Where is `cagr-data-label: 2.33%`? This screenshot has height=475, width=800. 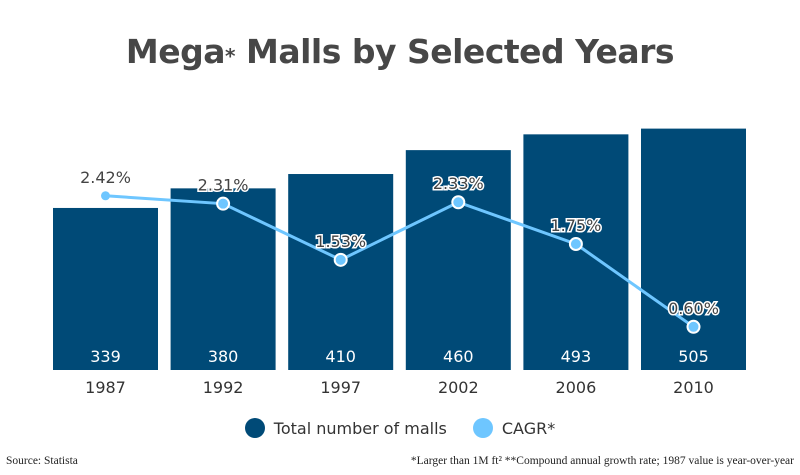 cagr-data-label: 2.33% is located at coordinates (458, 183).